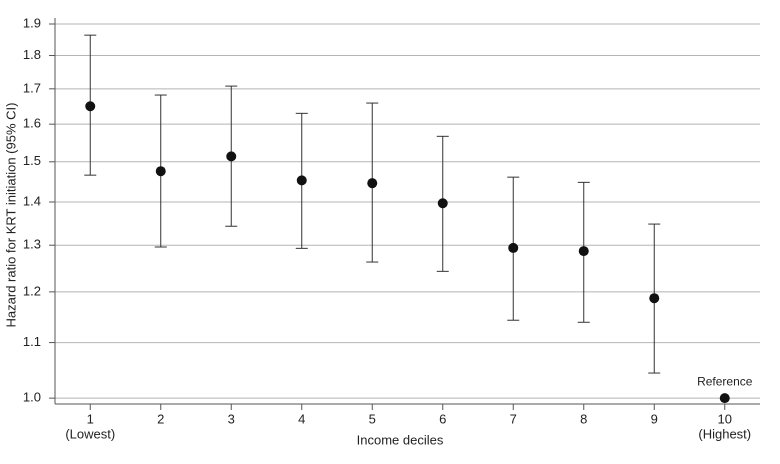 The height and width of the screenshot is (464, 780). Describe the element at coordinates (160, 418) in the screenshot. I see `x-tick-label: 2` at that location.